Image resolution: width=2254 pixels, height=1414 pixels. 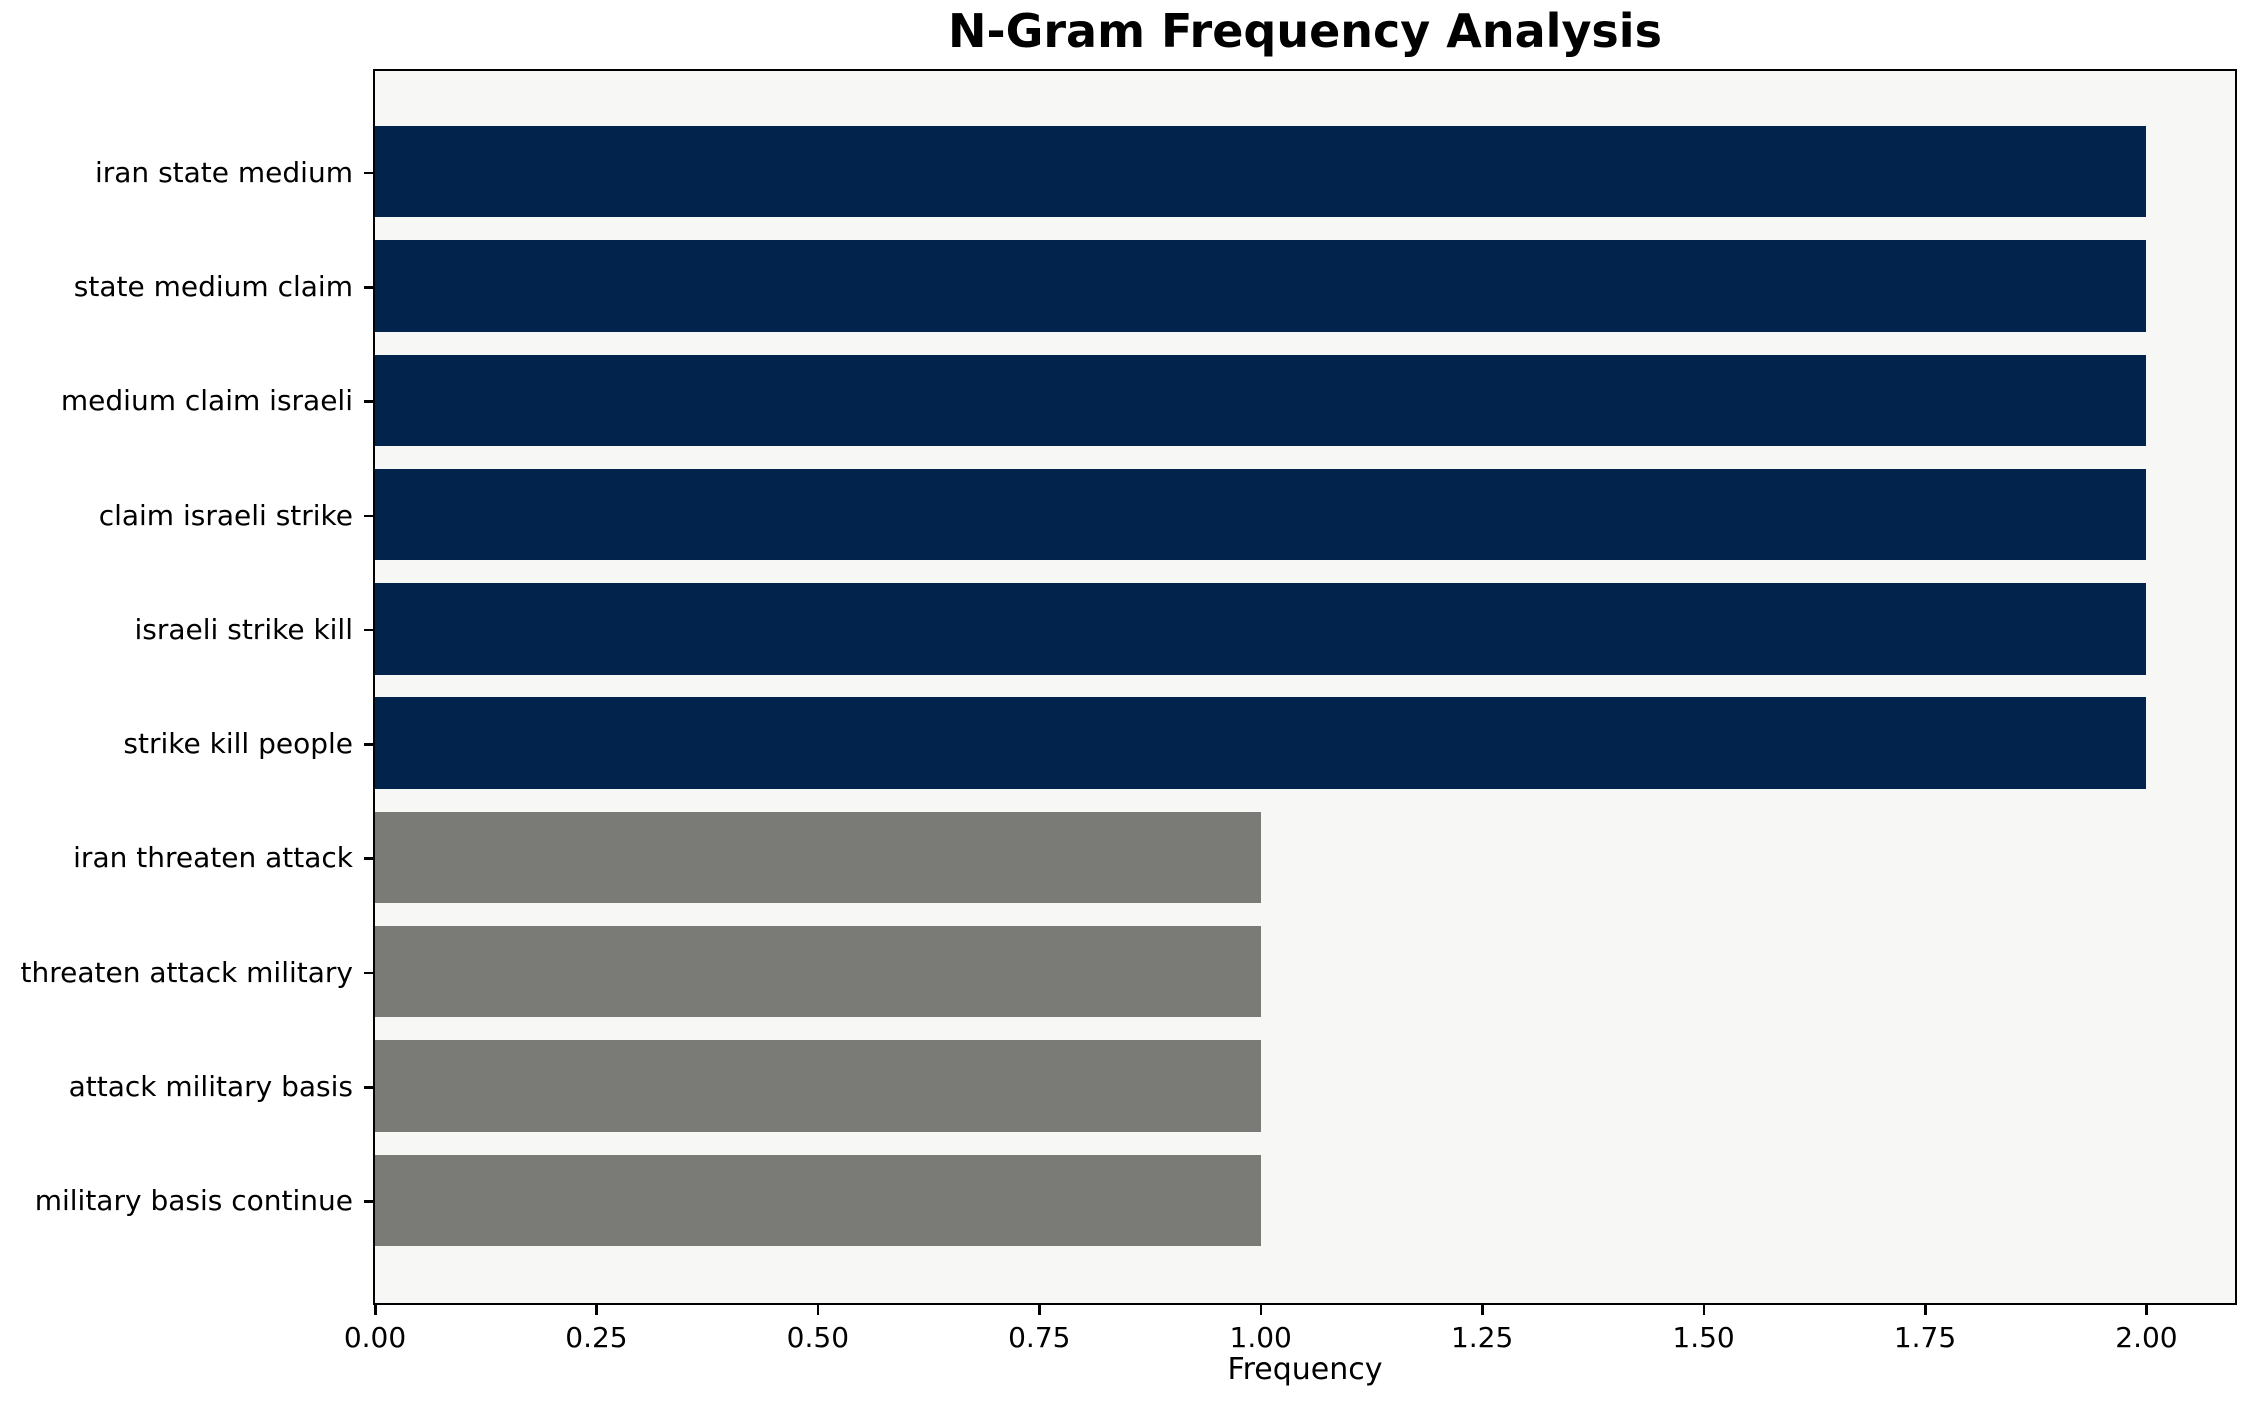 What do you see at coordinates (596, 1337) in the screenshot?
I see `x-tick-label: 0.25` at bounding box center [596, 1337].